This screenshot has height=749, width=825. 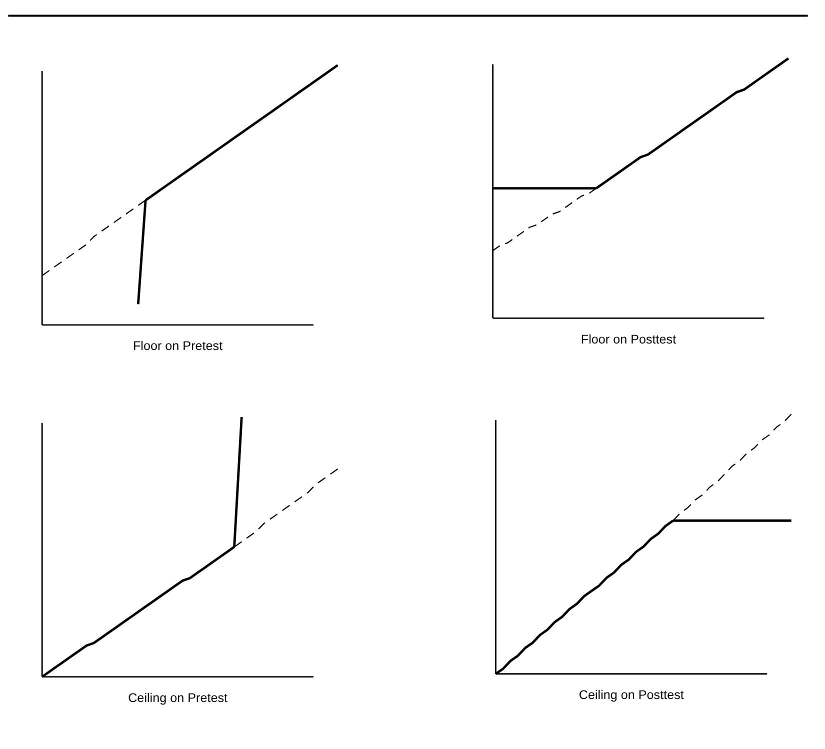 What do you see at coordinates (178, 346) in the screenshot?
I see `x-axis-title: Floor on Pretest` at bounding box center [178, 346].